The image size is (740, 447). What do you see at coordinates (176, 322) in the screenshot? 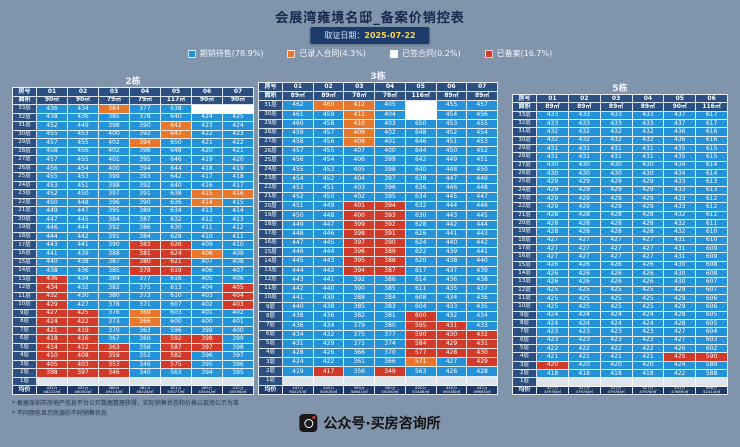
I see `price-cell: 600` at bounding box center [176, 322].